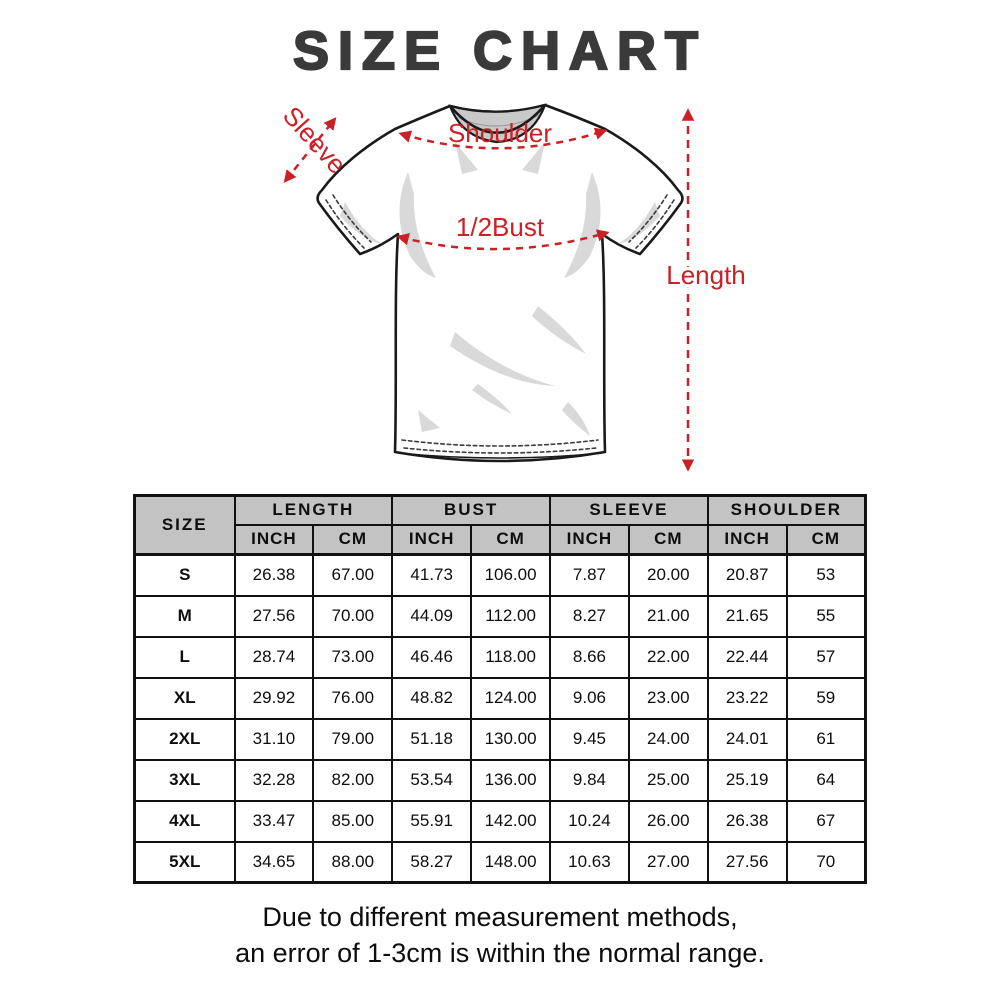 This screenshot has height=1000, width=1000. I want to click on measurement-cell: 7.87, so click(589, 575).